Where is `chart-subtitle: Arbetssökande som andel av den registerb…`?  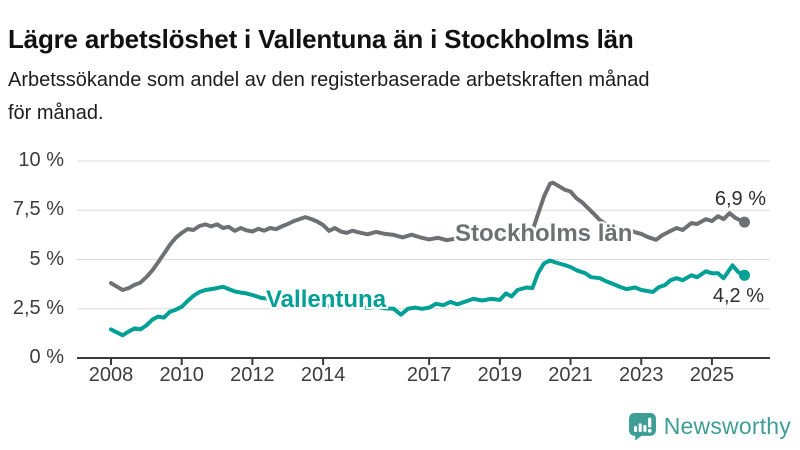 chart-subtitle: Arbetssökande som andel av den registerb… is located at coordinates (358, 97).